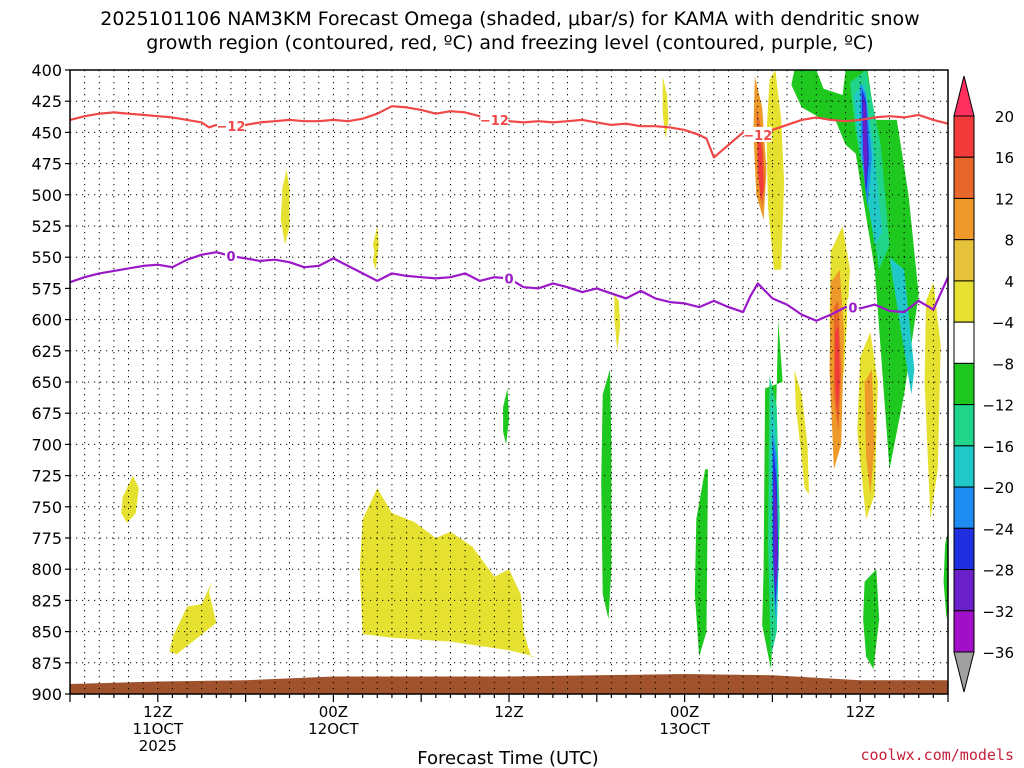  Describe the element at coordinates (998, 406) in the screenshot. I see `colorbar-label-7: −12` at that location.